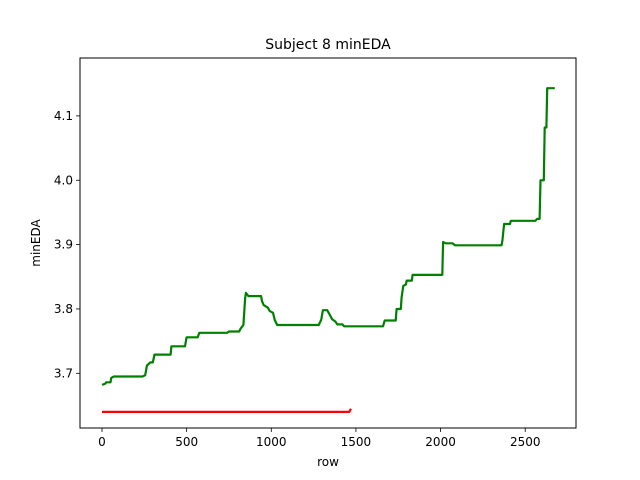  What do you see at coordinates (319, 438) in the screenshot?
I see `x-axis: 0 500 1000 1500 2000 2500` at bounding box center [319, 438].